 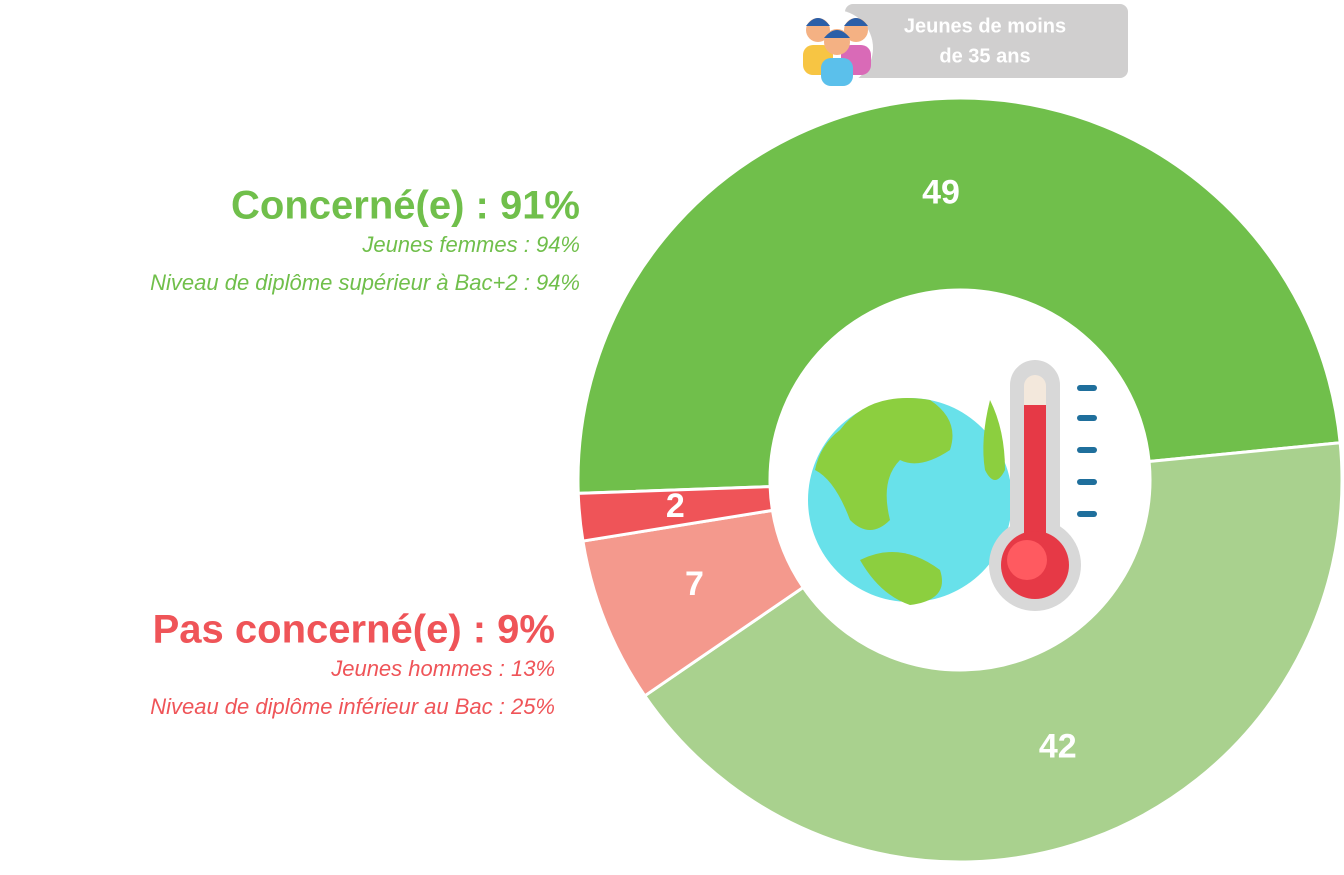 I want to click on value-label: 49, so click(x=941, y=193).